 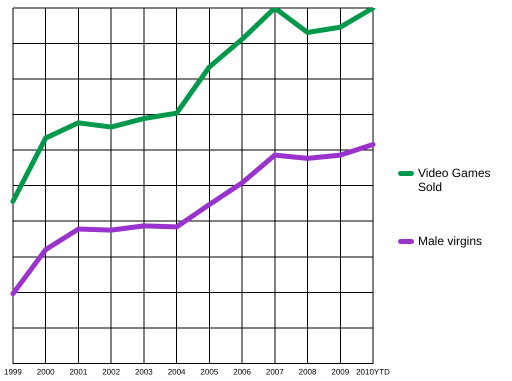 What do you see at coordinates (450, 241) in the screenshot?
I see `legend-label: Male virgins` at bounding box center [450, 241].